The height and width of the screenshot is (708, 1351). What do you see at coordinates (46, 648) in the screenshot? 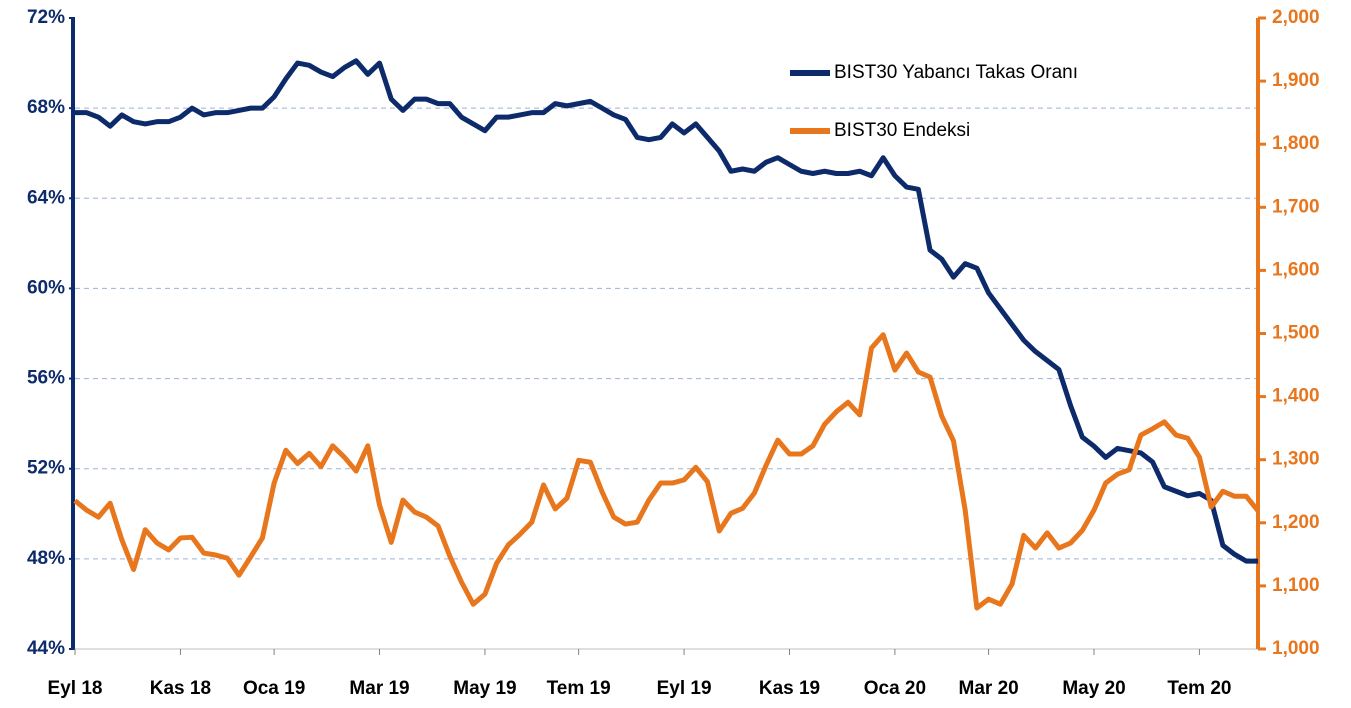
I see `y-tick-label: 44%` at bounding box center [46, 648].